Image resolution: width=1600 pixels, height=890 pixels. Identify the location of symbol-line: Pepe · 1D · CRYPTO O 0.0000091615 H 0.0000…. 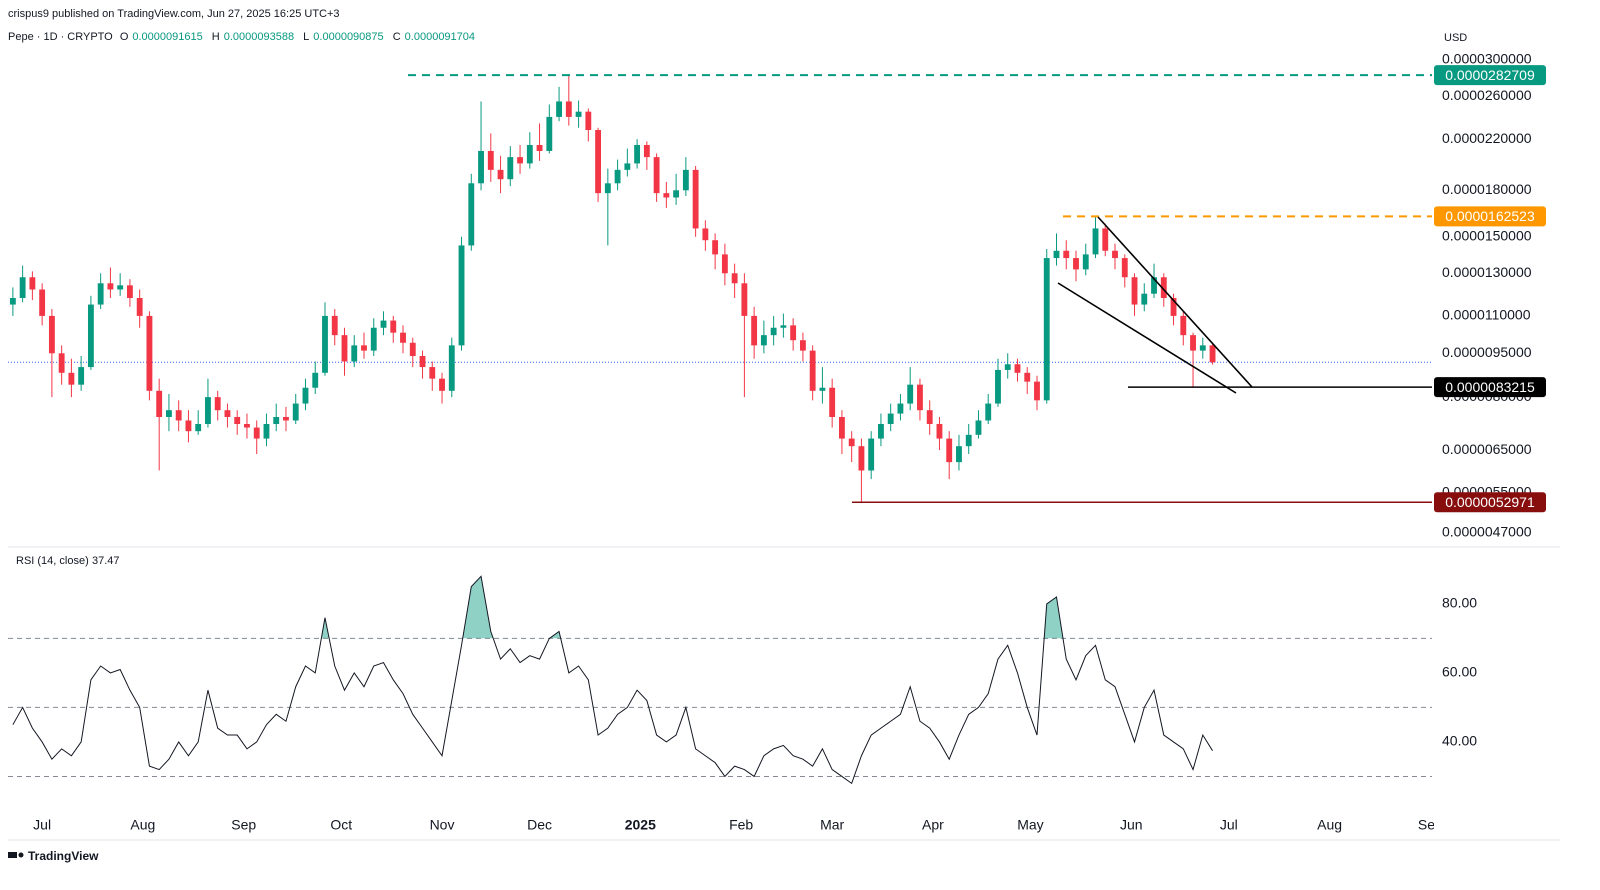
(244, 37).